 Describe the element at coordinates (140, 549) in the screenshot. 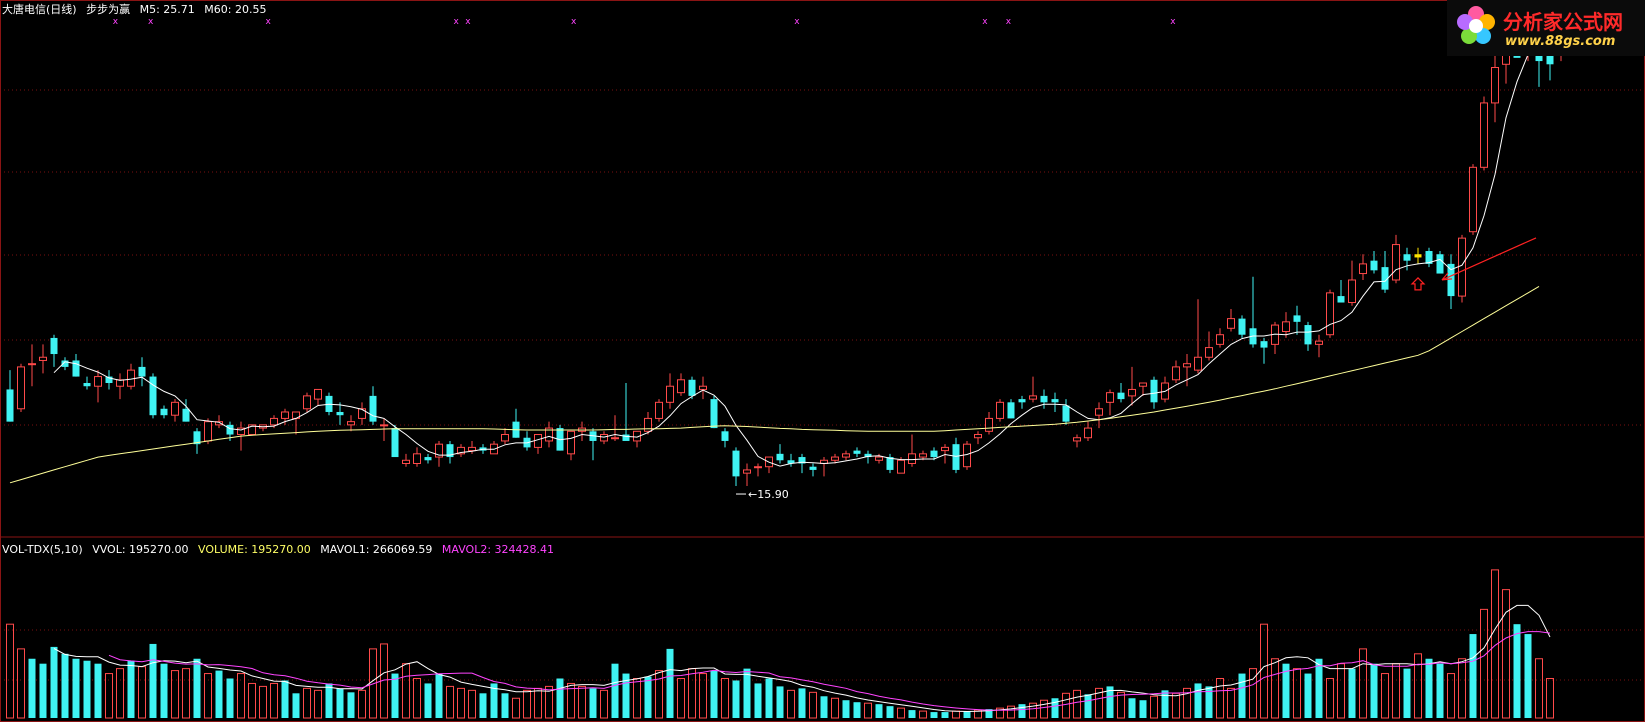

I see `vvol-value: VVOL: 195270.00` at that location.